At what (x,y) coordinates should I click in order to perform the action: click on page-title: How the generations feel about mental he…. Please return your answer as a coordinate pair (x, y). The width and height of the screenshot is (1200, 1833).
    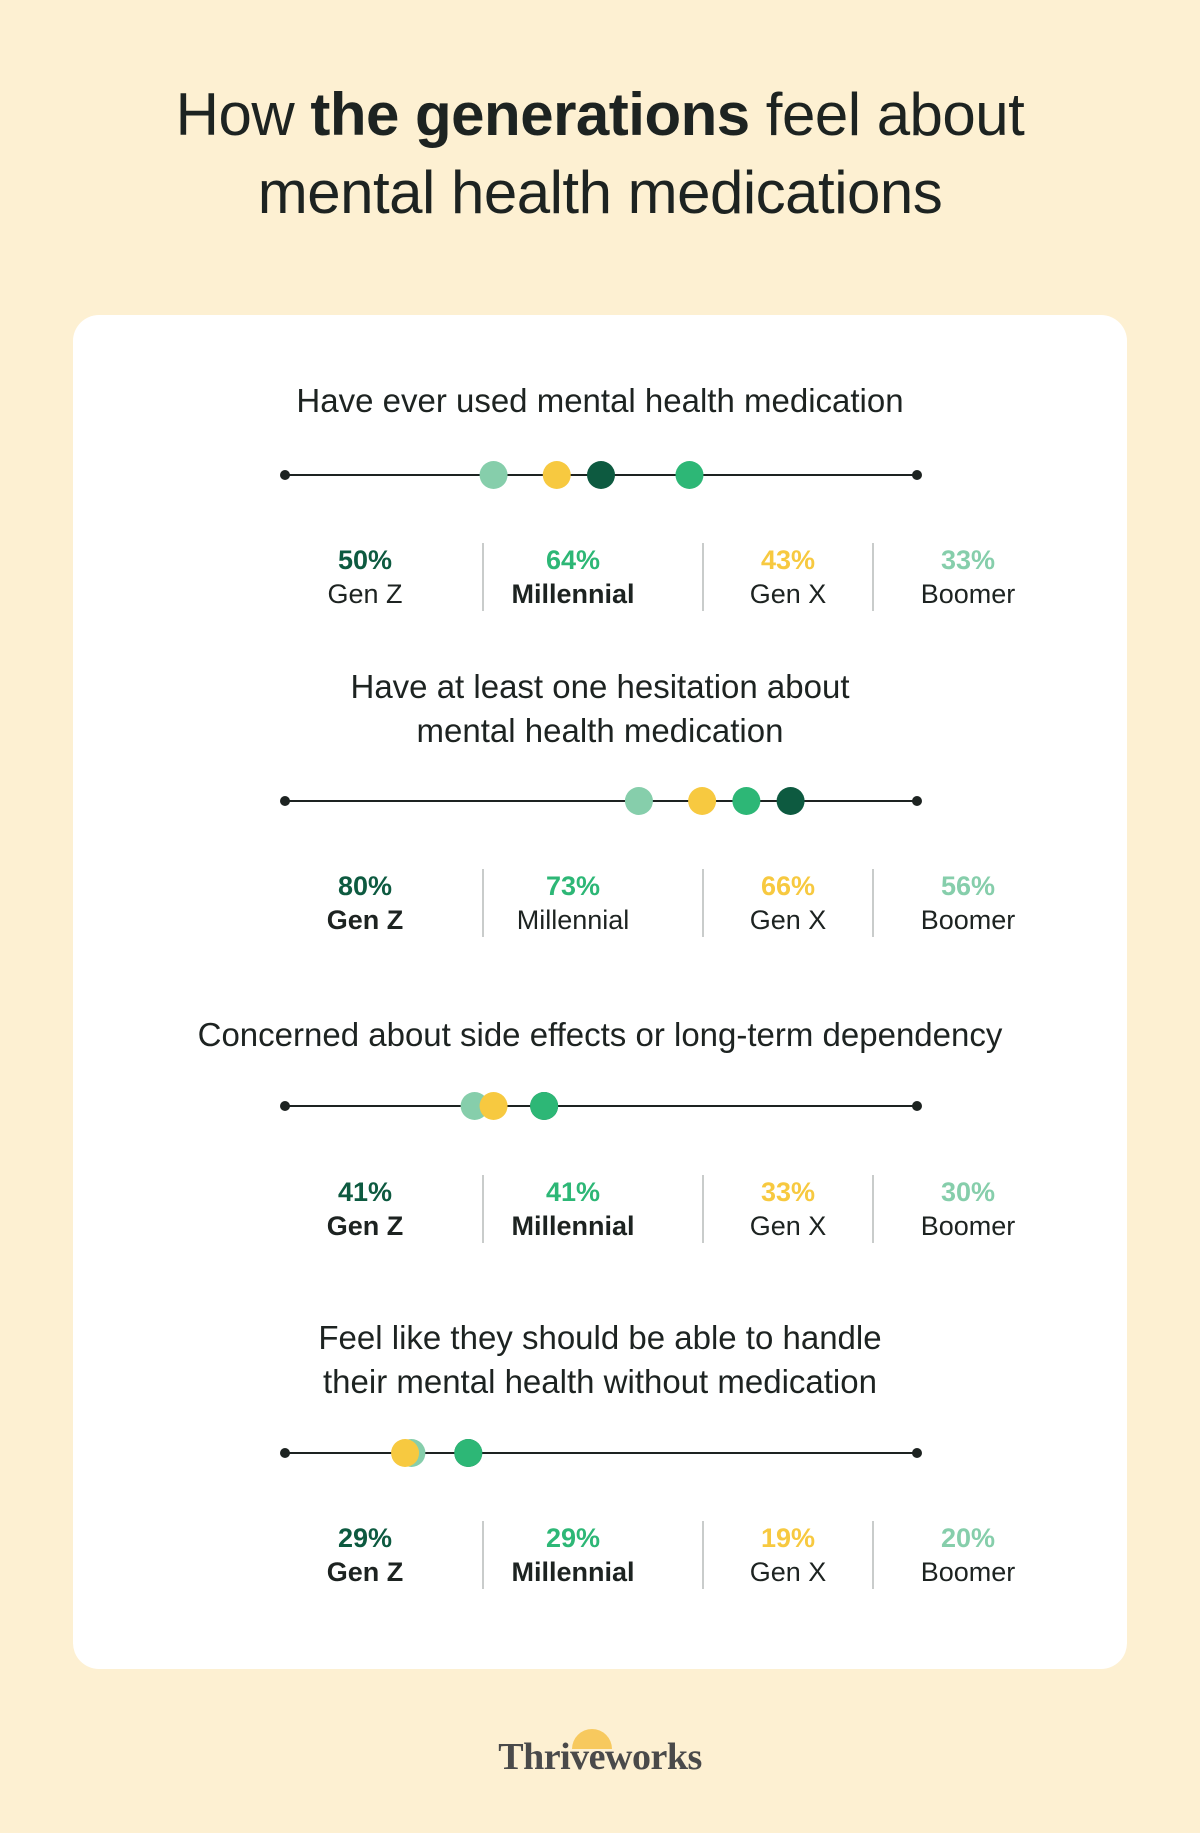
    Looking at the image, I should click on (600, 154).